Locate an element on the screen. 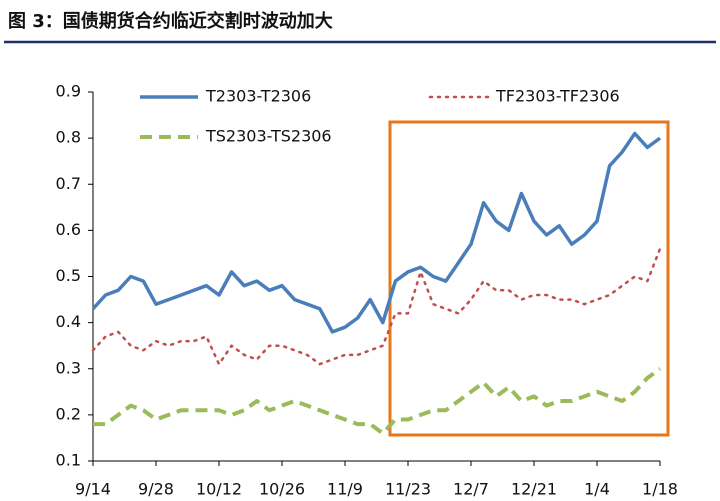 The height and width of the screenshot is (501, 720). y-tick-label: 0.5 is located at coordinates (68, 275).